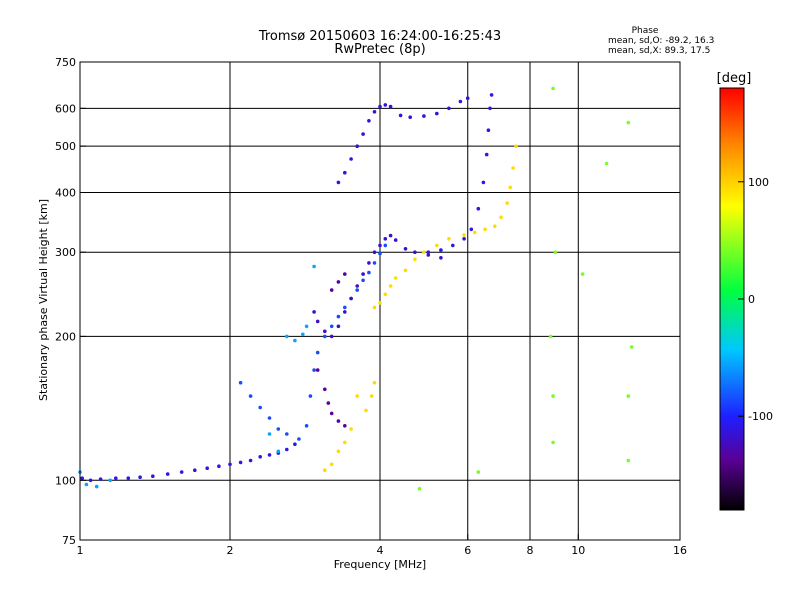  What do you see at coordinates (661, 41) in the screenshot?
I see `legend-line-o: mean, sd,O: -89.2, 16.3` at bounding box center [661, 41].